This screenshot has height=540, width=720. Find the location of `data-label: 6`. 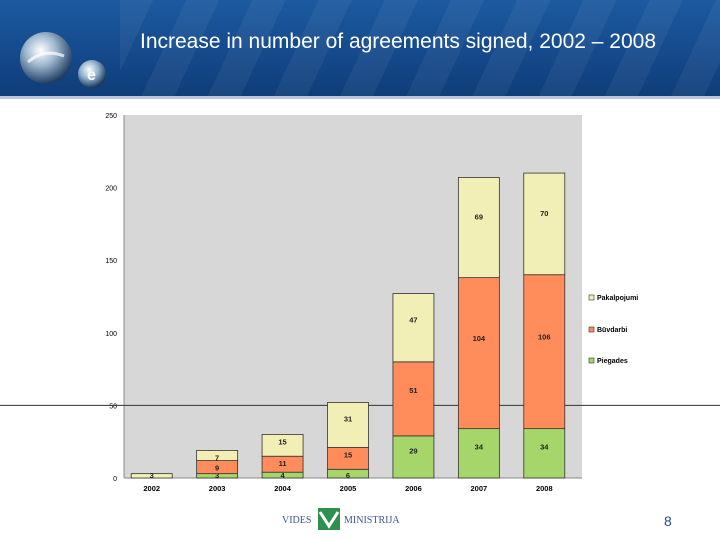

data-label: 6 is located at coordinates (348, 475).